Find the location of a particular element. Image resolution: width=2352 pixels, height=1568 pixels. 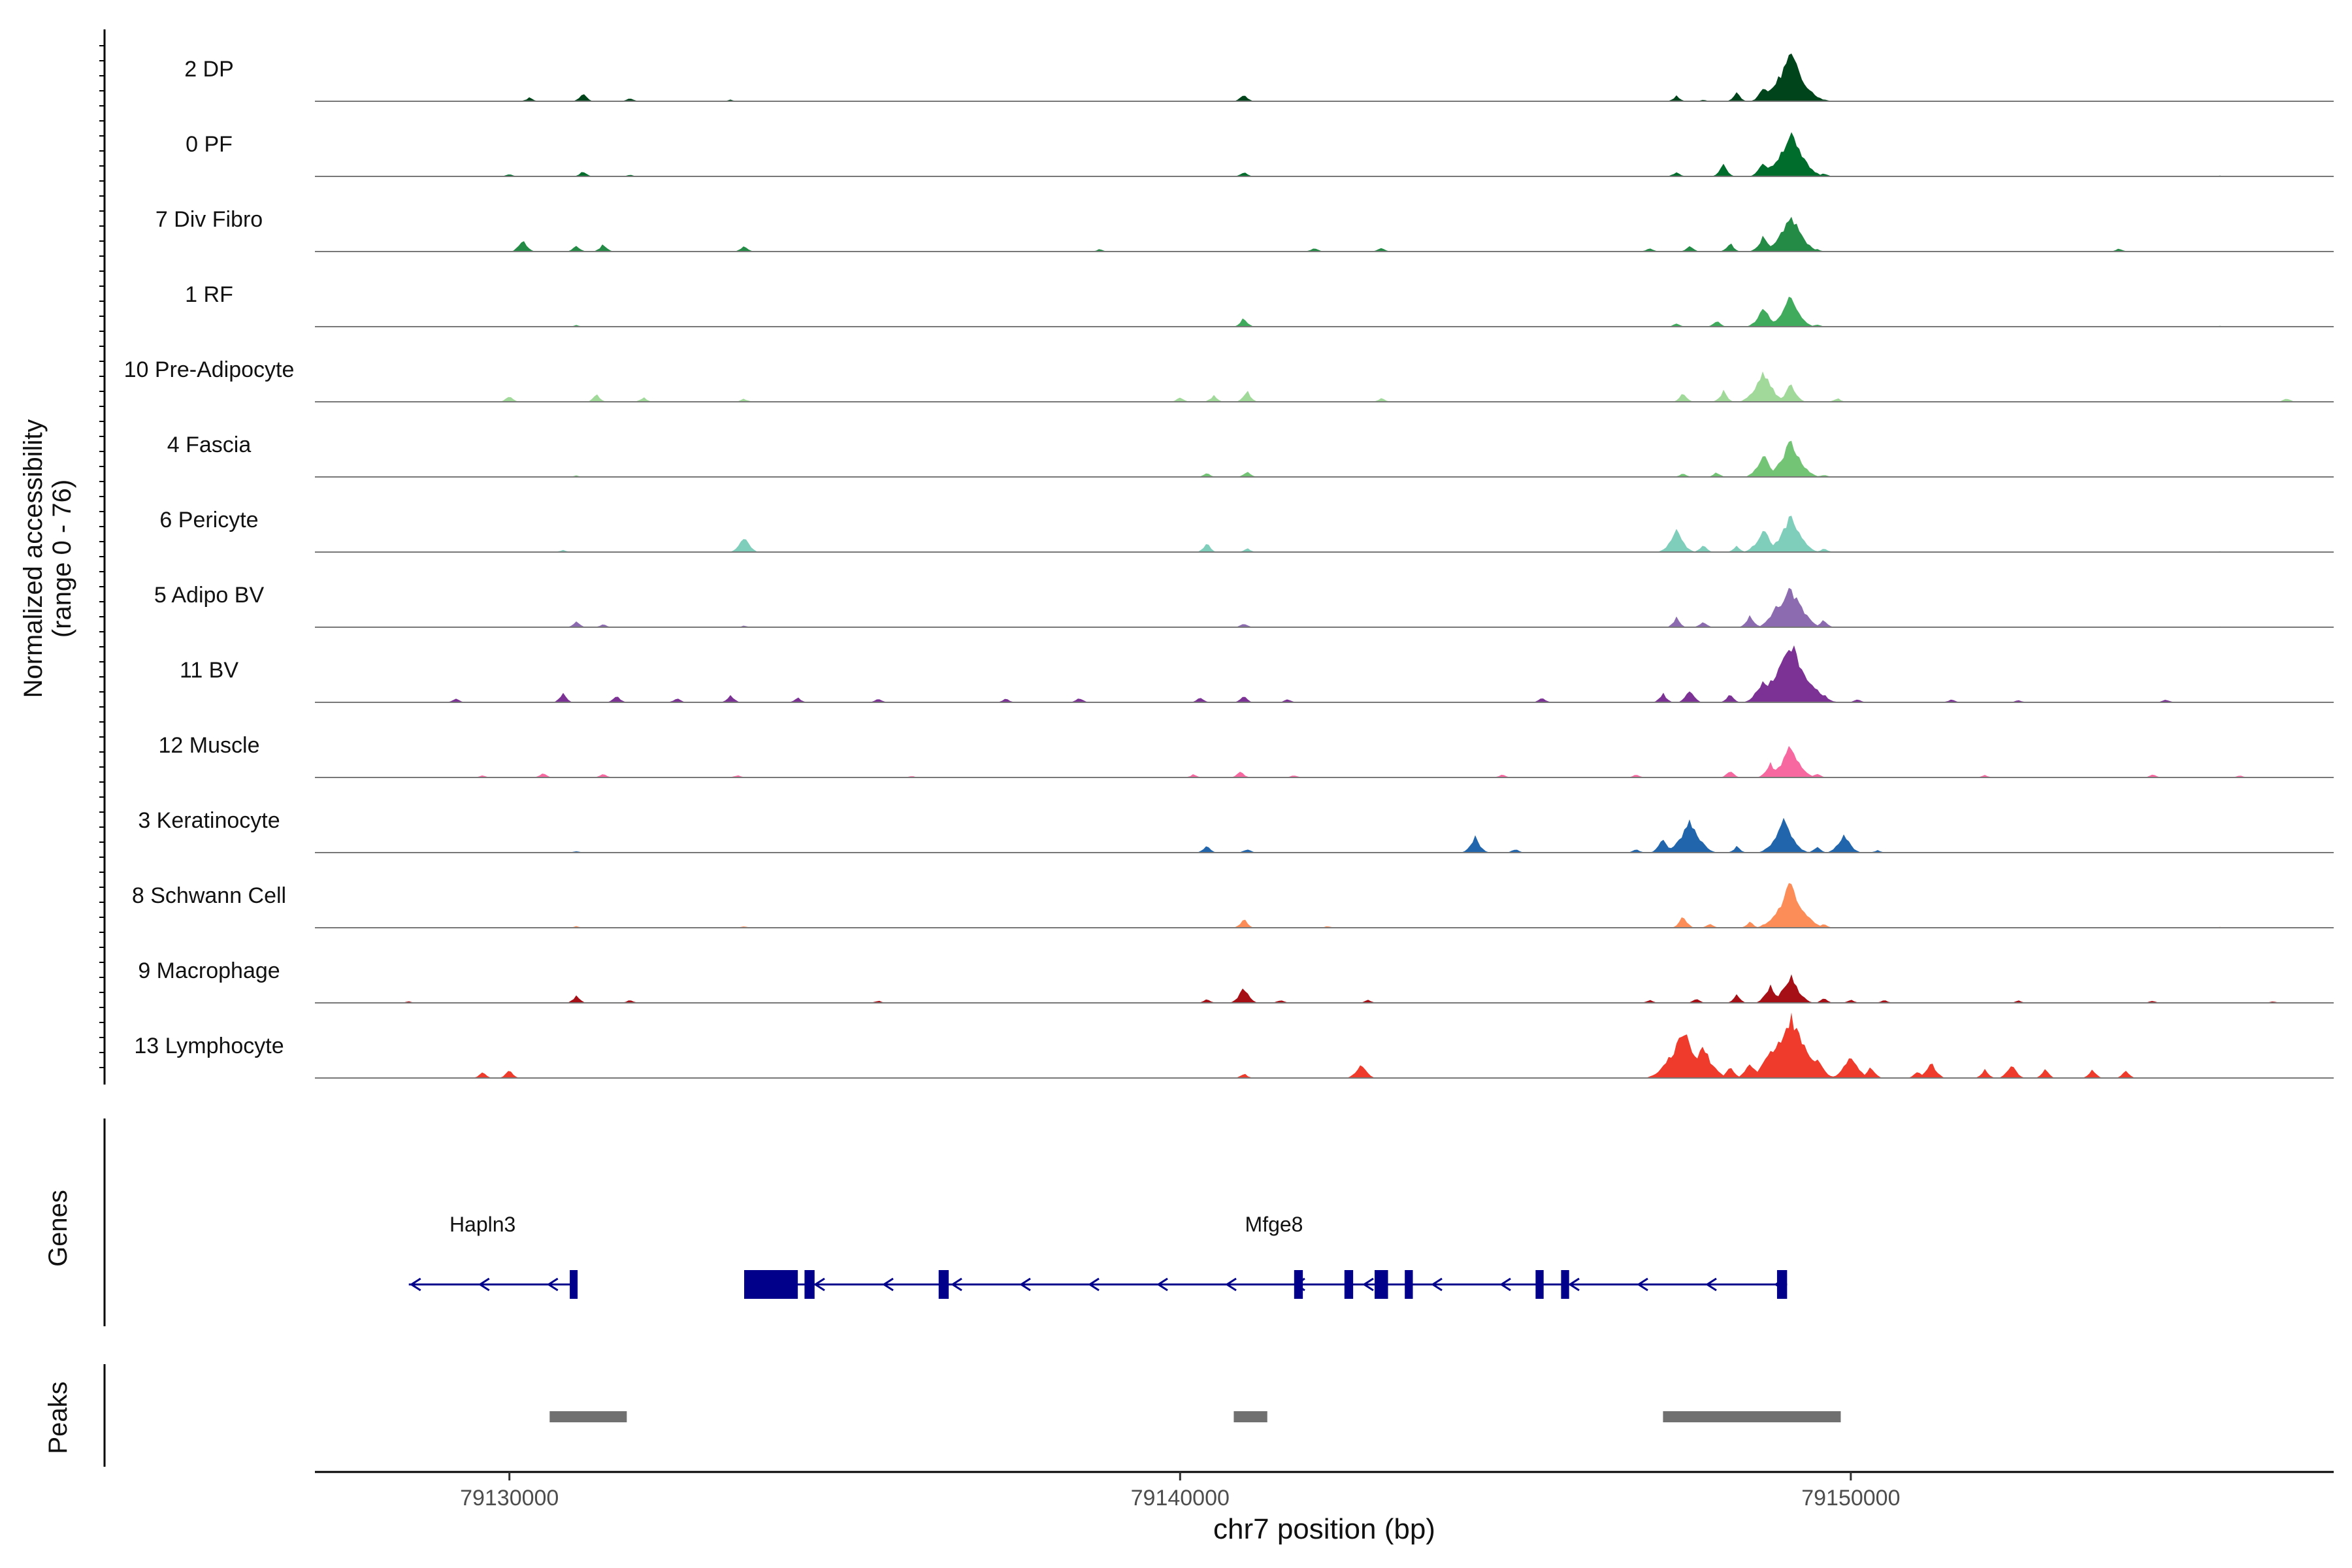

track-label: 2 DP is located at coordinates (209, 69).